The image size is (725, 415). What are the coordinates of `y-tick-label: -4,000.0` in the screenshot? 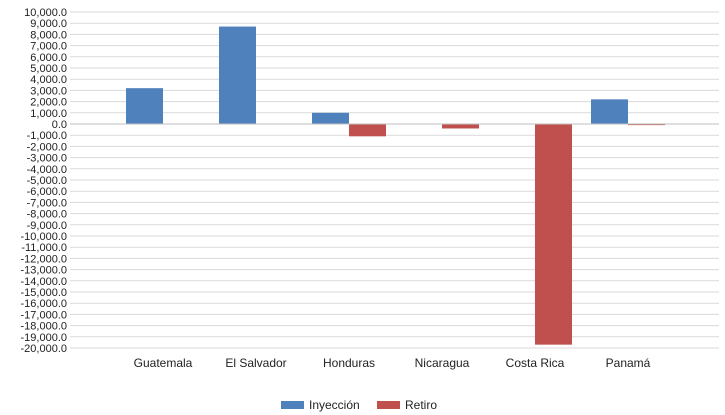 It's located at (47, 170).